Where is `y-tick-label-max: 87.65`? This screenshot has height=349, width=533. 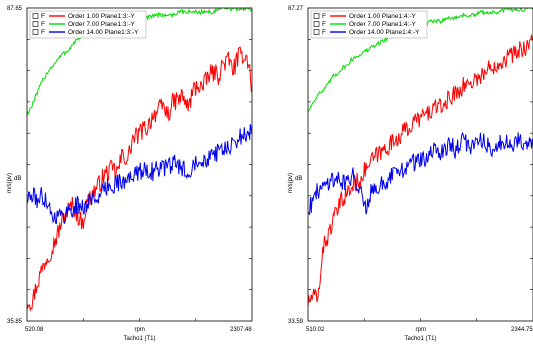
y-tick-label-max: 87.65 is located at coordinates (15, 9).